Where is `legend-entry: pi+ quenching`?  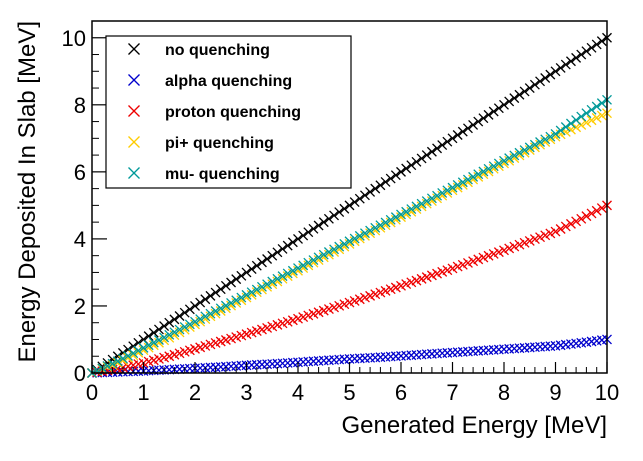 legend-entry: pi+ quenching is located at coordinates (201, 143).